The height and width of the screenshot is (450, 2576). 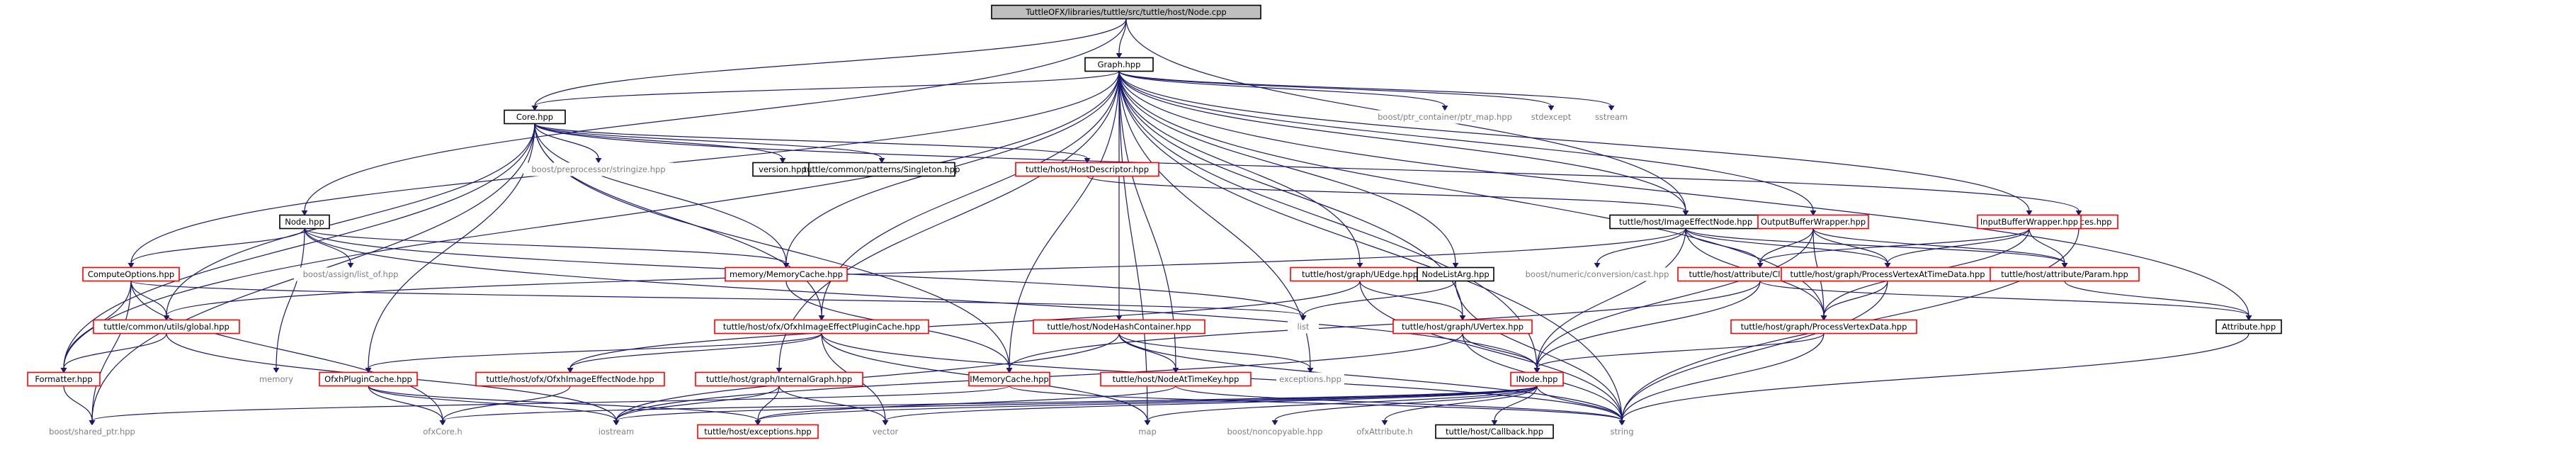 What do you see at coordinates (1310, 379) in the screenshot?
I see `node-exceptions: exceptions.hpp` at bounding box center [1310, 379].